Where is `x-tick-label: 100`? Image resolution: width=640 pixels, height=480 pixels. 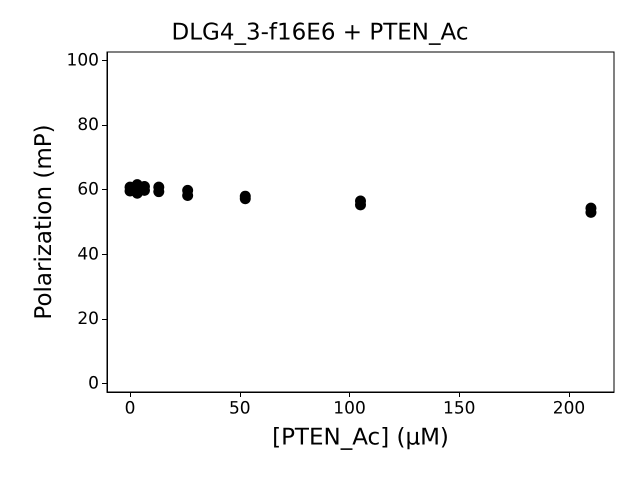
x-tick-label: 100 is located at coordinates (349, 408).